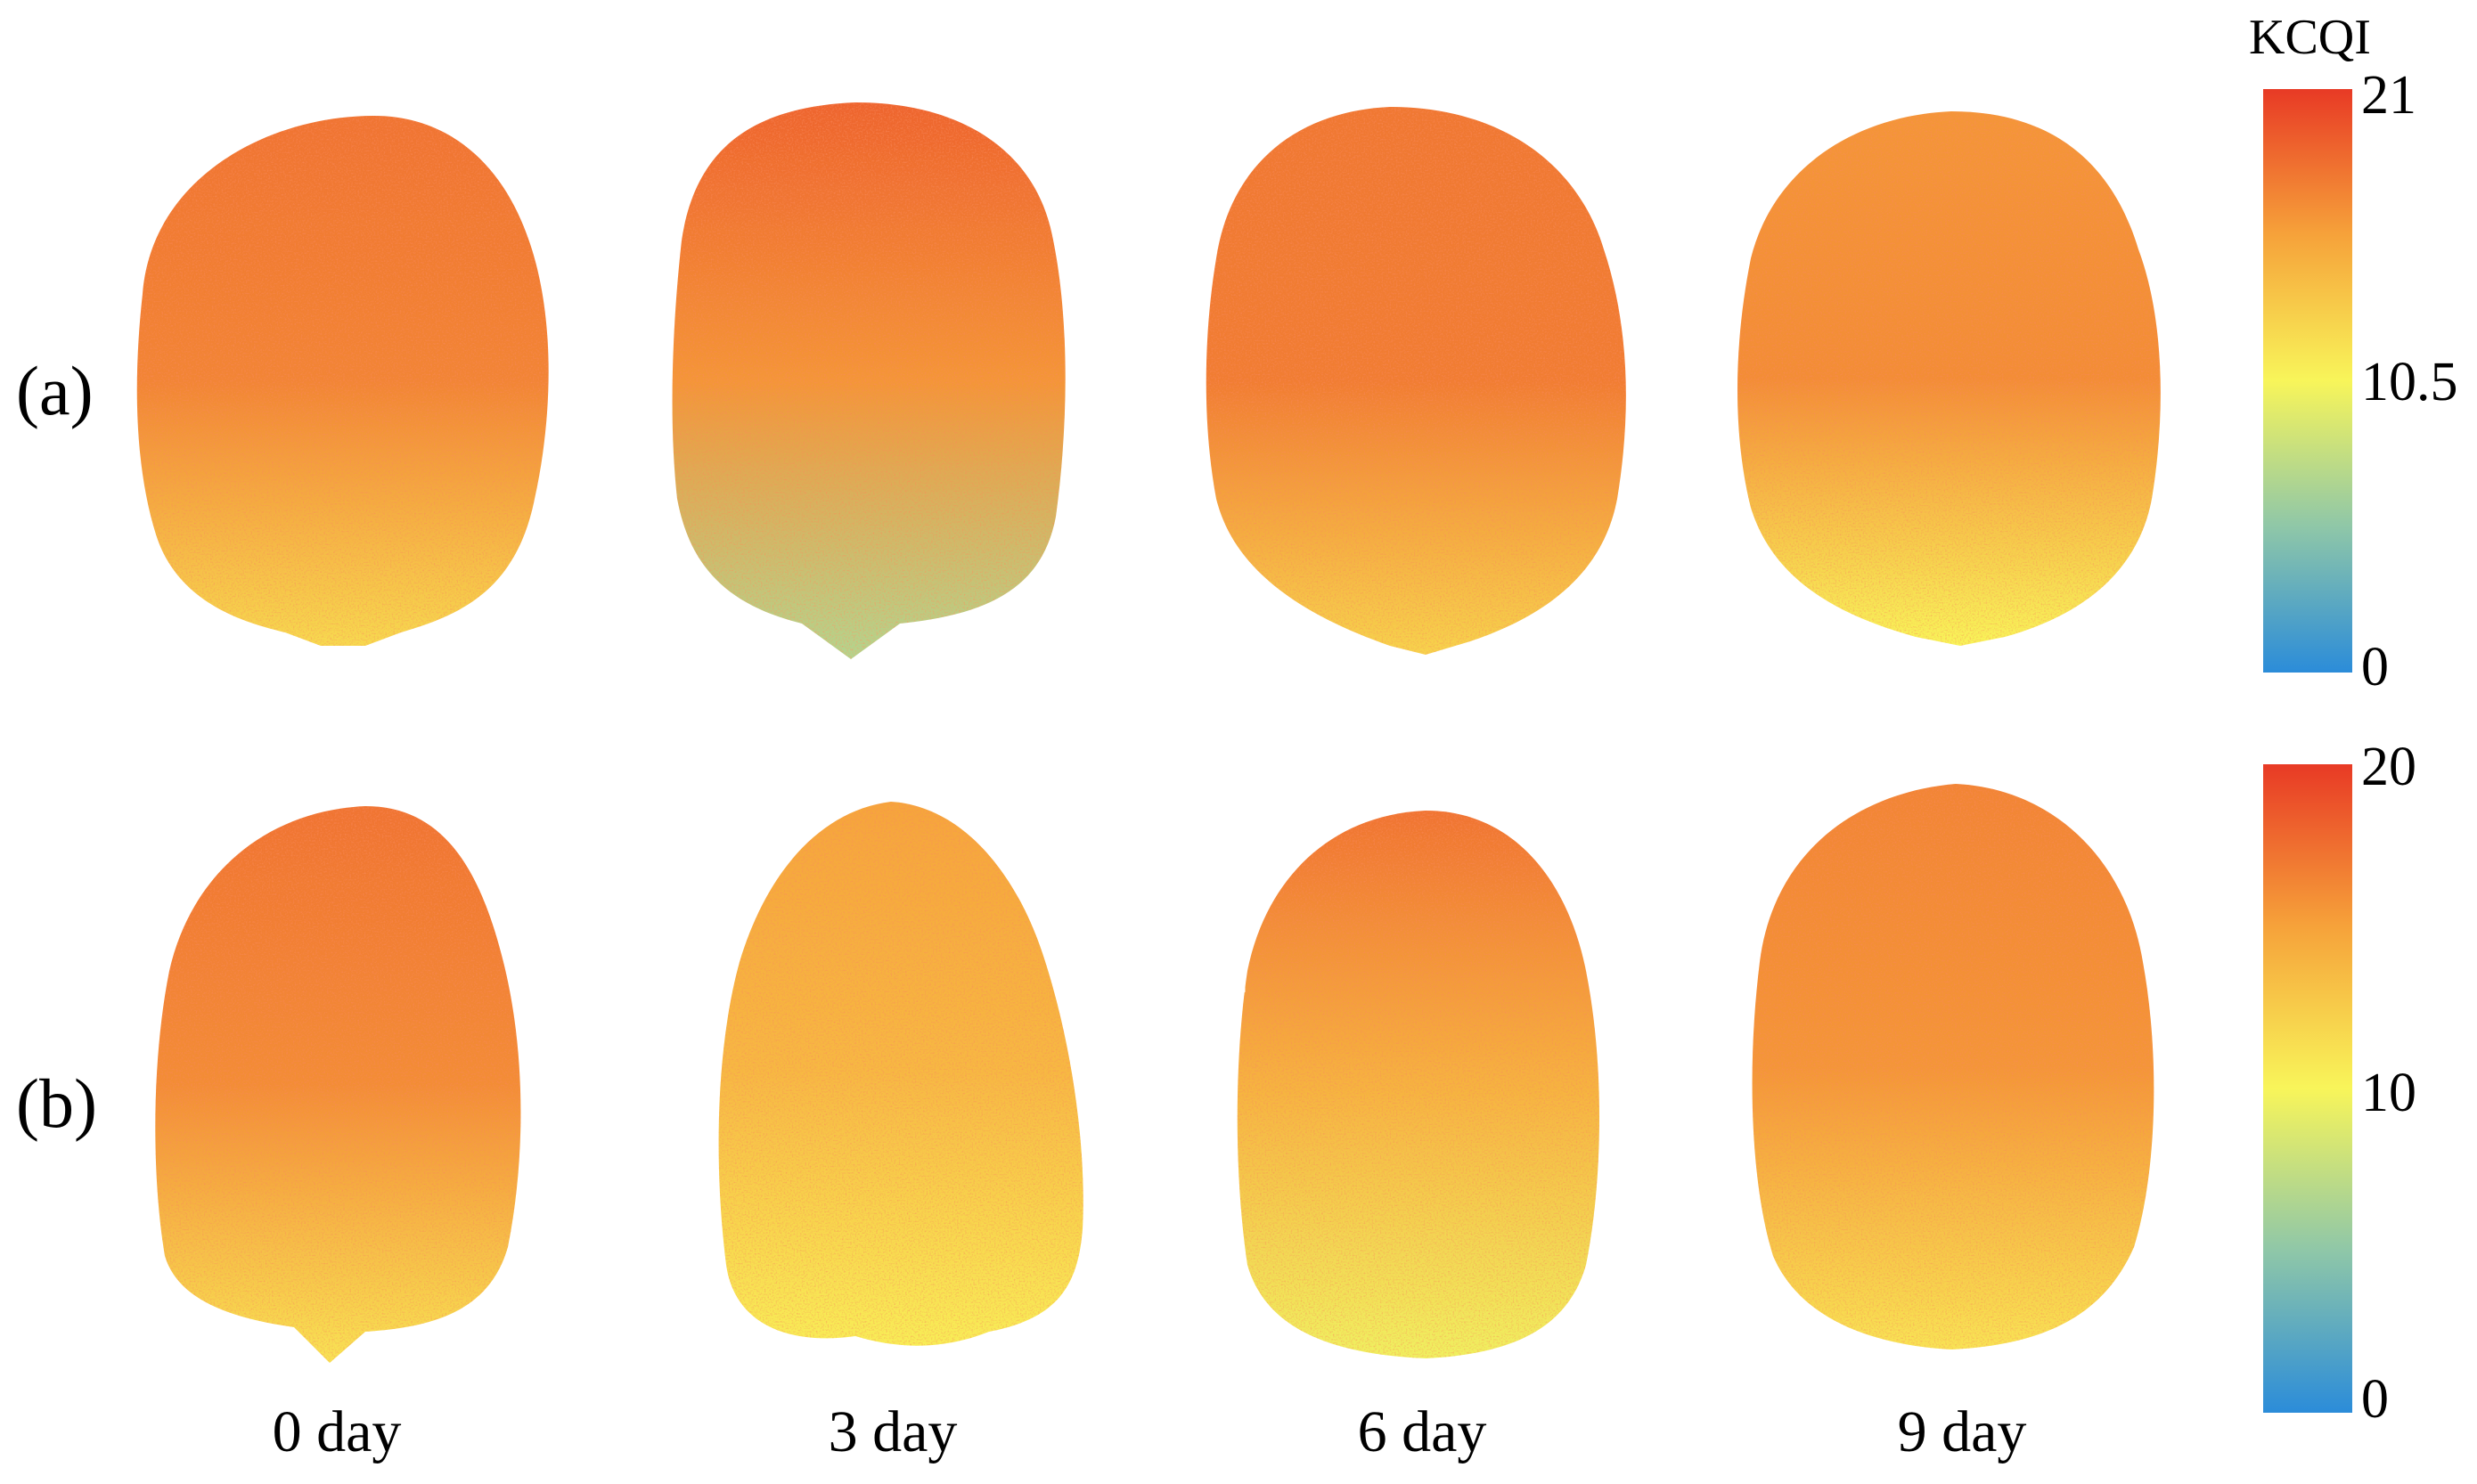  What do you see at coordinates (337, 1432) in the screenshot?
I see `column-label-0day: 0 day` at bounding box center [337, 1432].